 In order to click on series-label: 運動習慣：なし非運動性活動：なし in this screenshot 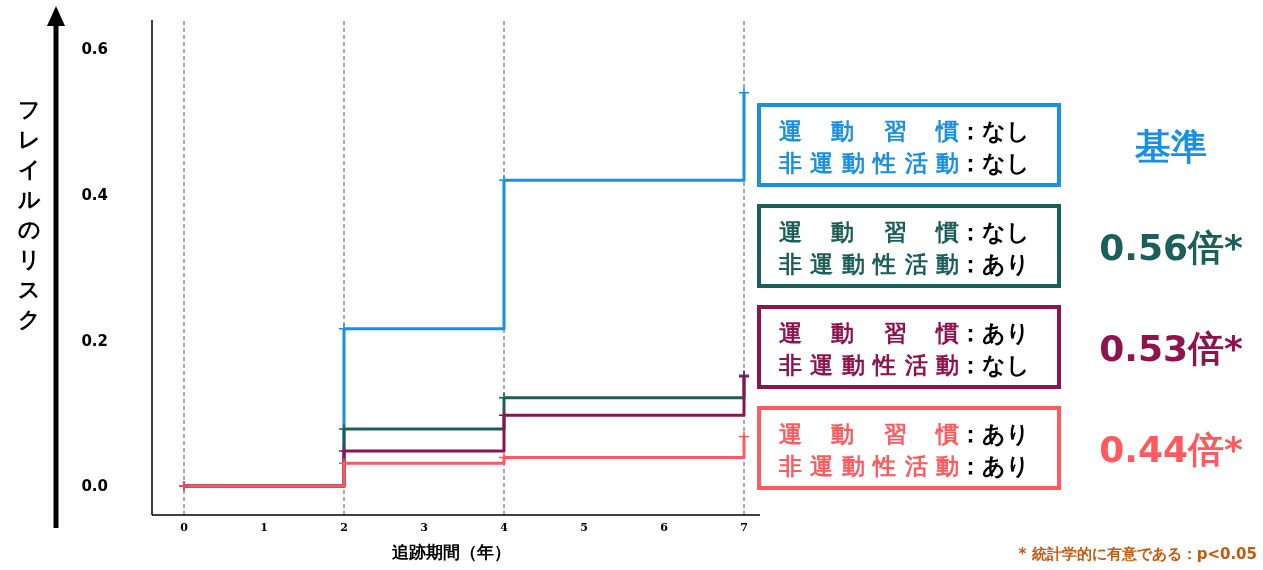, I will do `click(905, 147)`.